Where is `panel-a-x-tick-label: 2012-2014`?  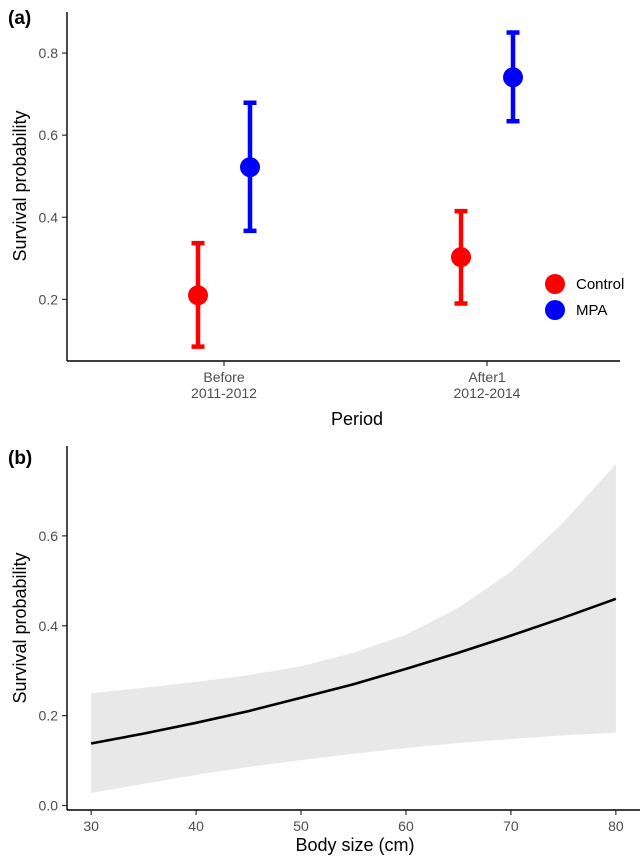 panel-a-x-tick-label: 2012-2014 is located at coordinates (487, 393).